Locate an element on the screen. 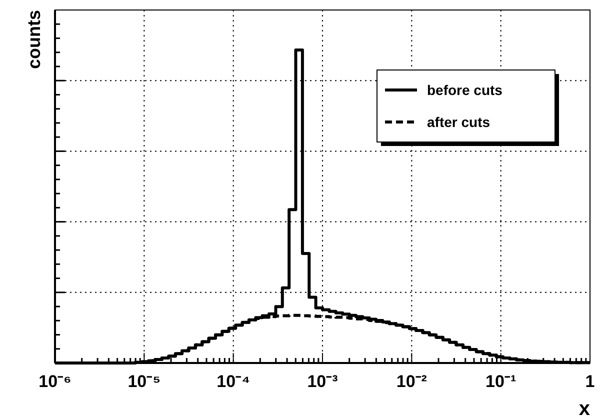 This screenshot has width=605, height=420. x-axis-title: x is located at coordinates (584, 409).